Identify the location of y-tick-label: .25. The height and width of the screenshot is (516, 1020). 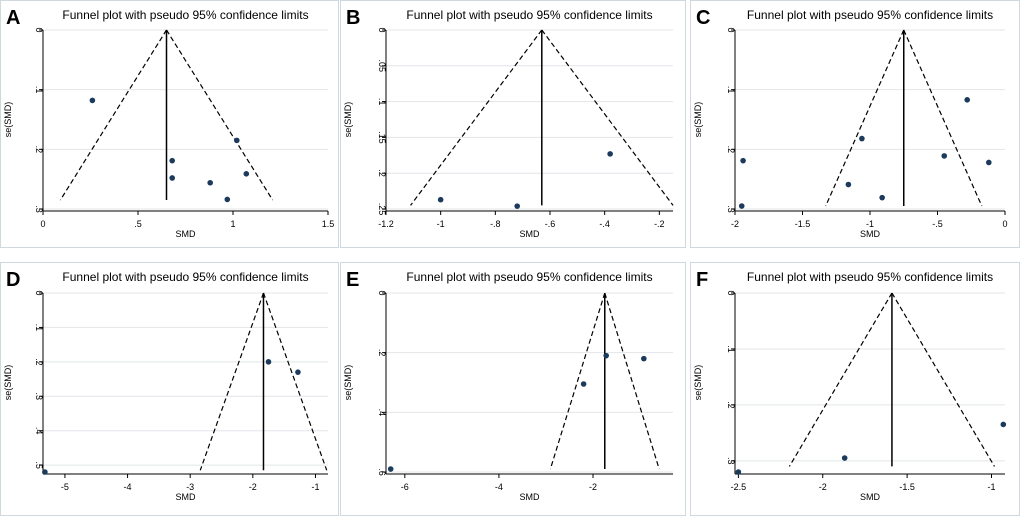
(382, 209).